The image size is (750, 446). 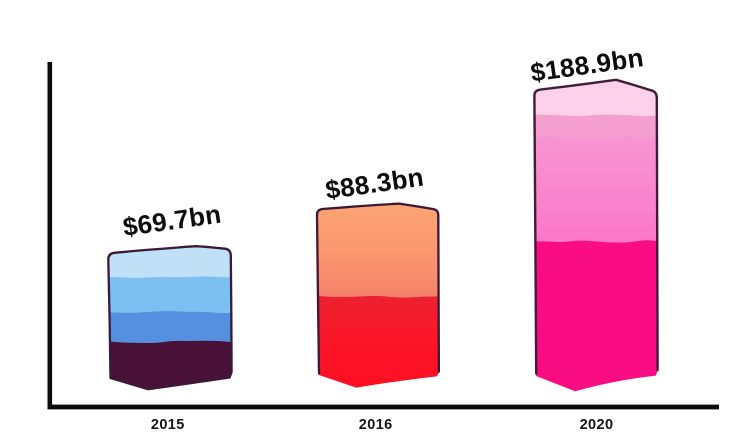 I want to click on svg-text: 2020, so click(x=597, y=425).